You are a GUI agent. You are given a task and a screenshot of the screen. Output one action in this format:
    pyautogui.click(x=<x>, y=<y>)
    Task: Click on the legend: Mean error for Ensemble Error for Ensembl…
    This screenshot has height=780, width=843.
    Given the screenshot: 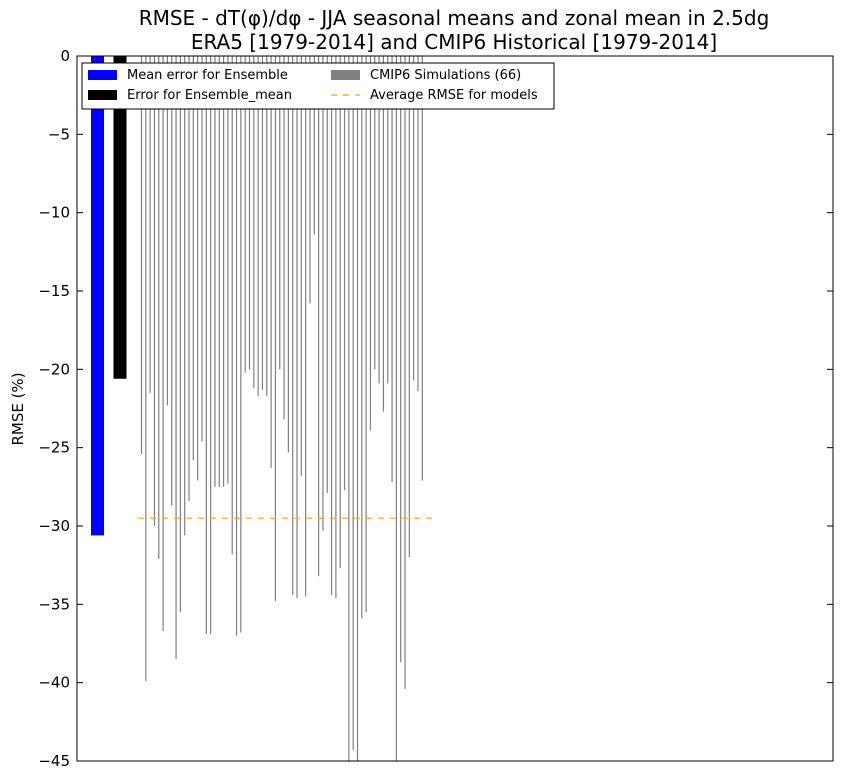 What is the action you would take?
    pyautogui.click(x=318, y=86)
    